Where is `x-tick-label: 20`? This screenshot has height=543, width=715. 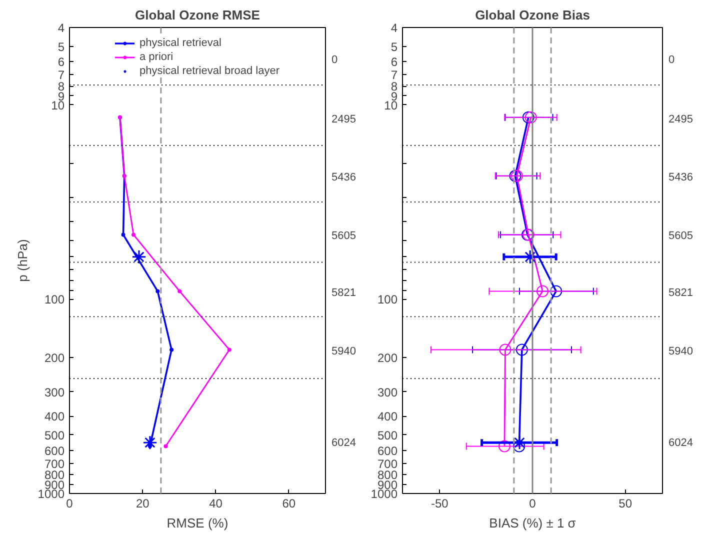 x-tick-label: 20 is located at coordinates (143, 503).